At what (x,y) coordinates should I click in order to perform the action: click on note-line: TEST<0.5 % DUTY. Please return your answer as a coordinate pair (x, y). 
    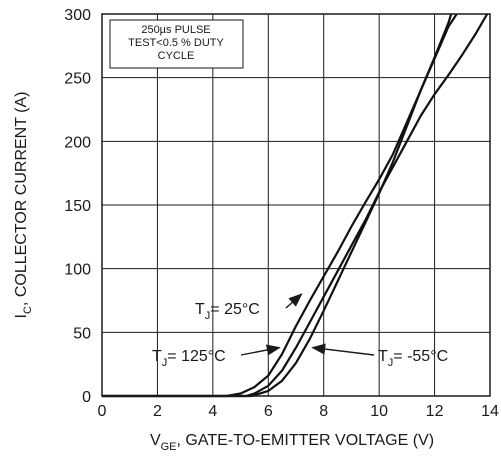
    Looking at the image, I should click on (176, 43).